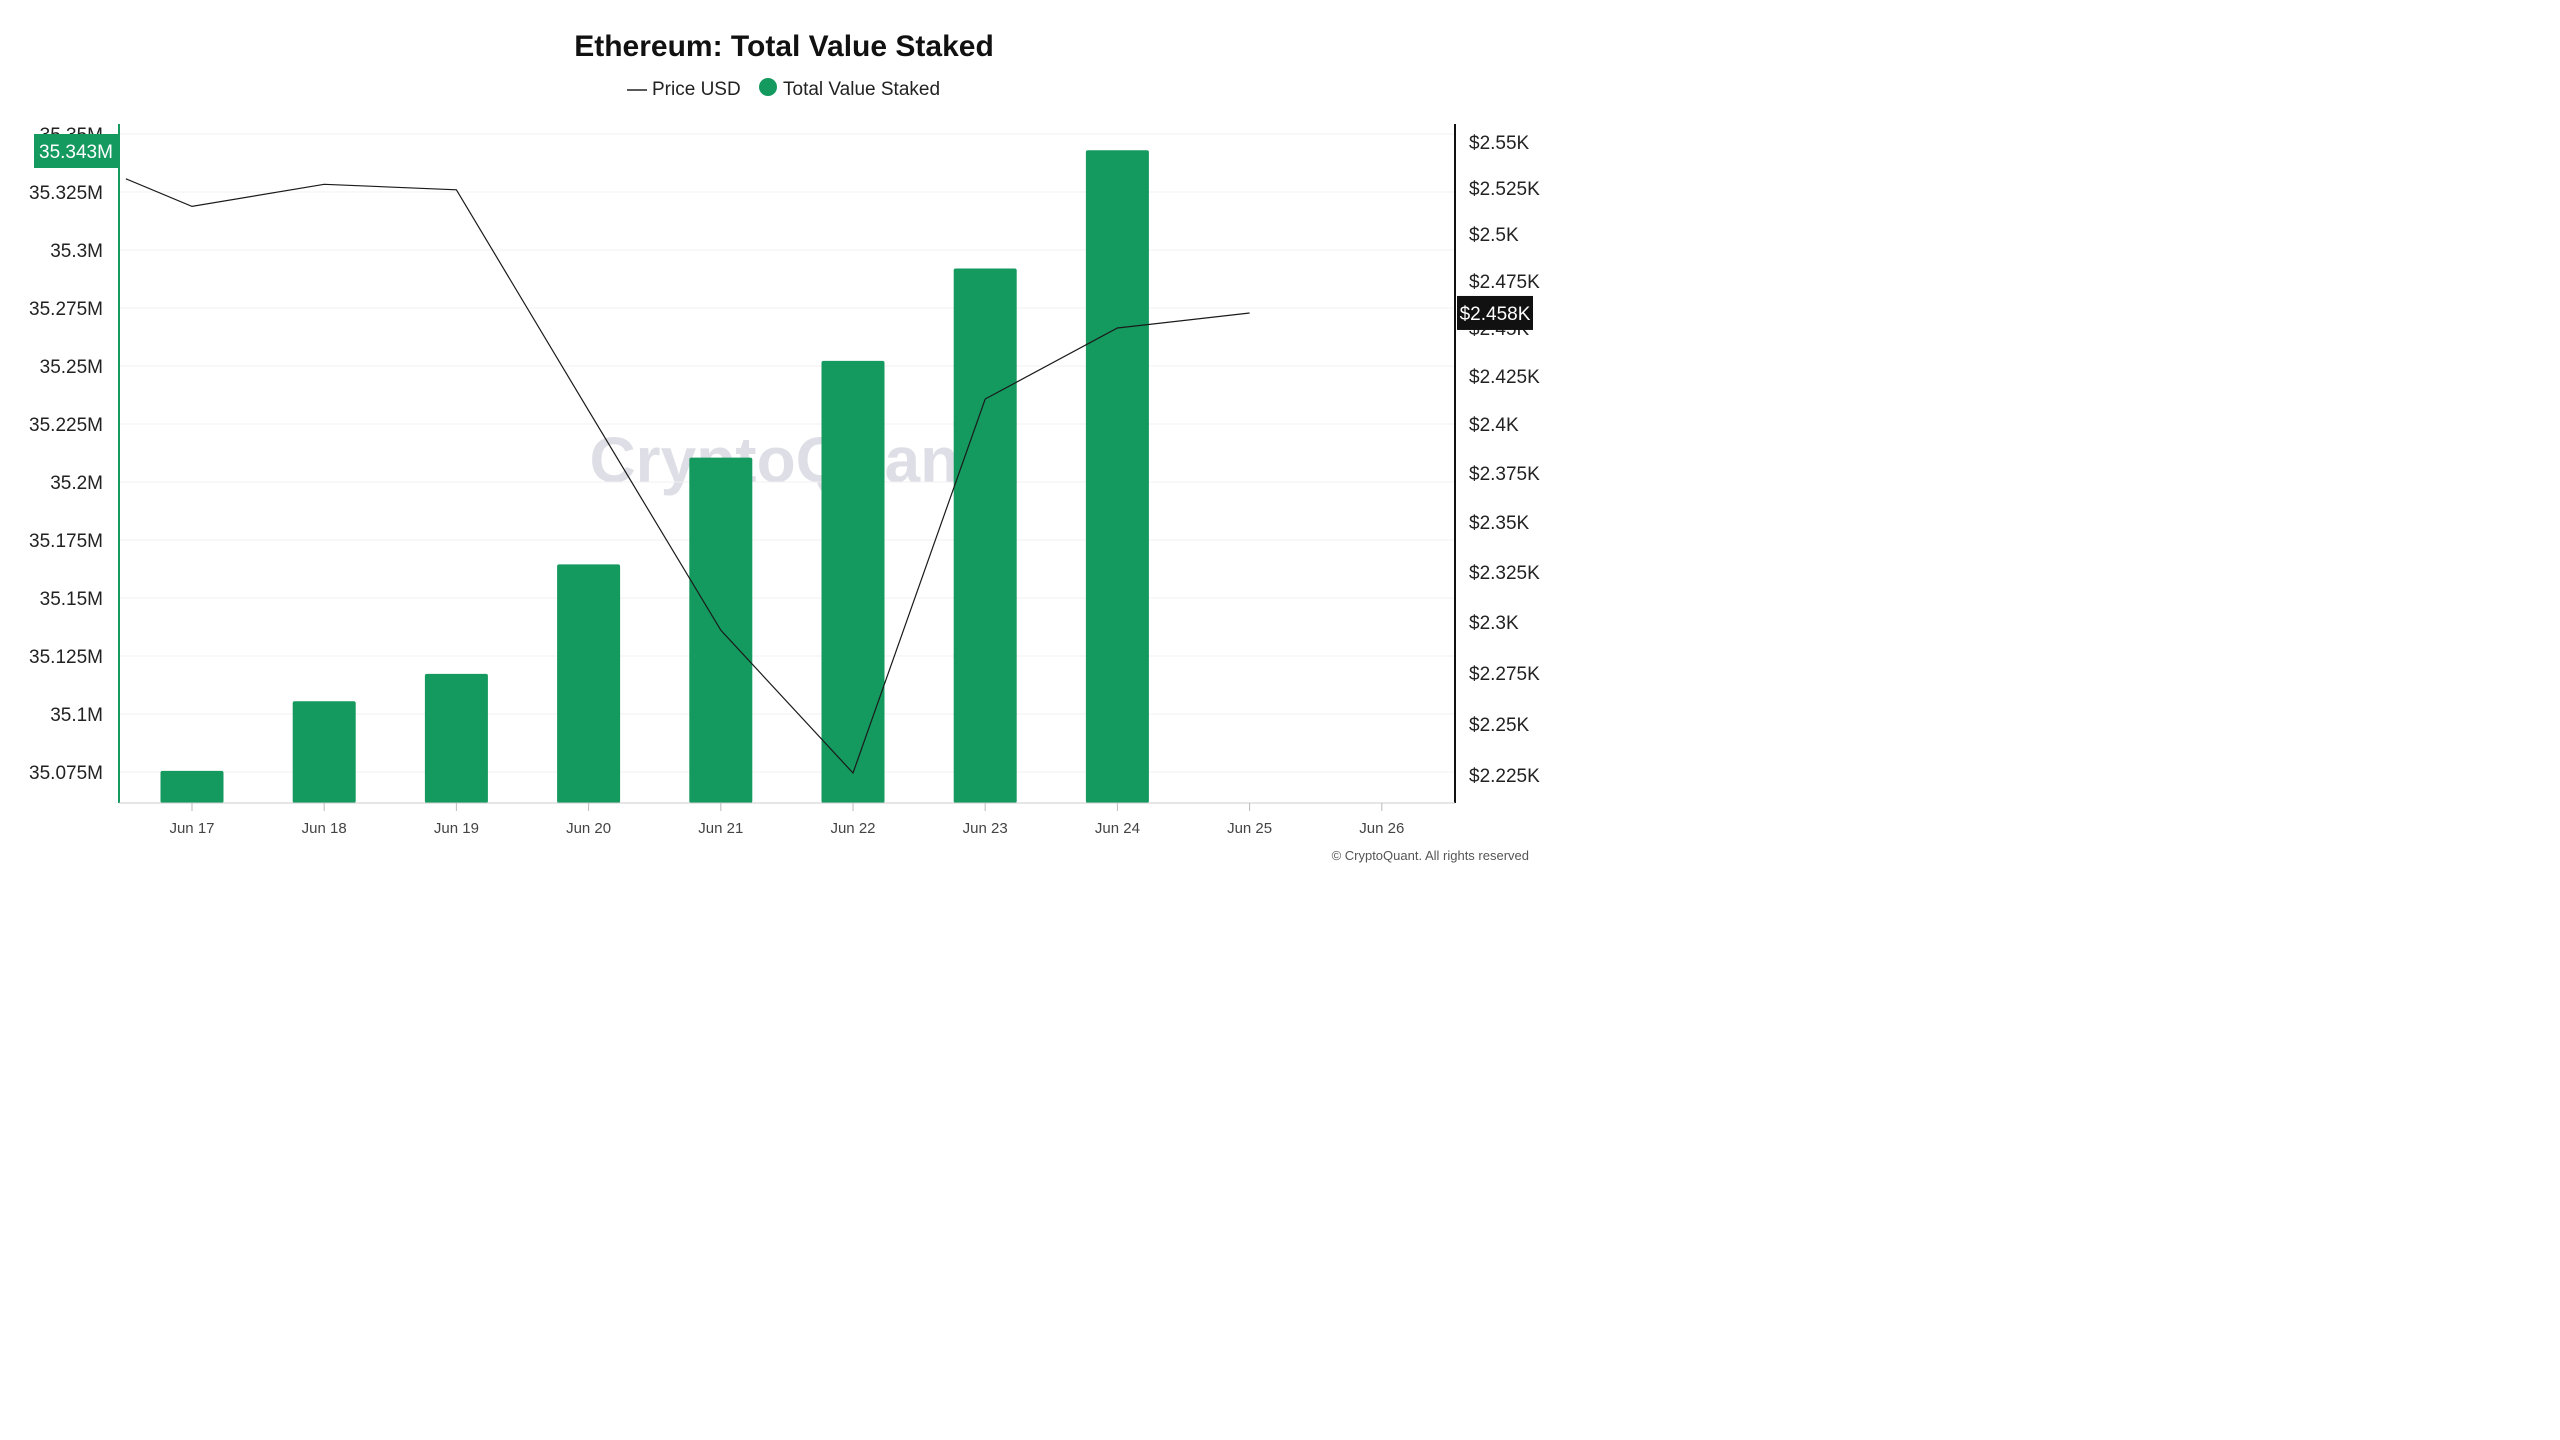 Image resolution: width=2560 pixels, height=1440 pixels. Describe the element at coordinates (696, 89) in the screenshot. I see `legend-price-label: Price USD` at that location.